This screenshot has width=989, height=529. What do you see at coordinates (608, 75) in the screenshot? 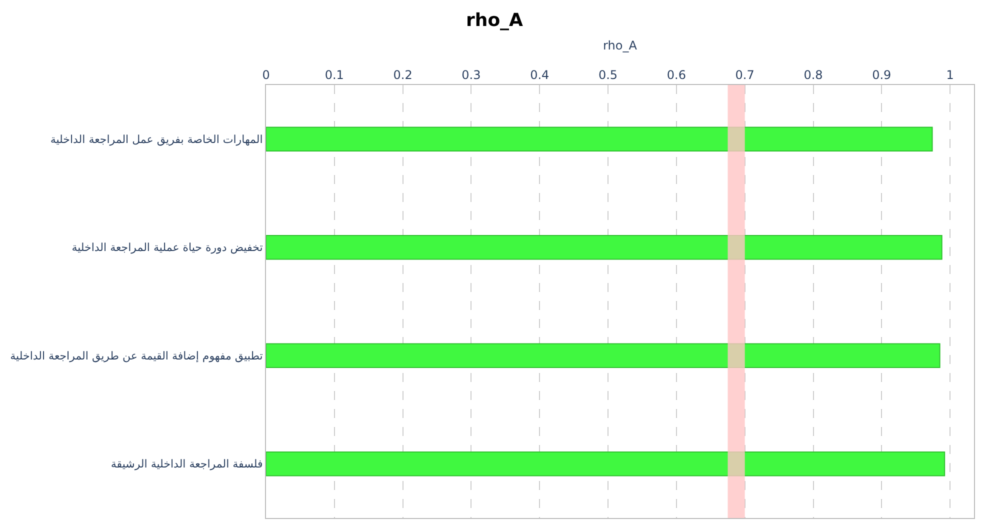
I see `x-tick-label: 0.5` at bounding box center [608, 75].